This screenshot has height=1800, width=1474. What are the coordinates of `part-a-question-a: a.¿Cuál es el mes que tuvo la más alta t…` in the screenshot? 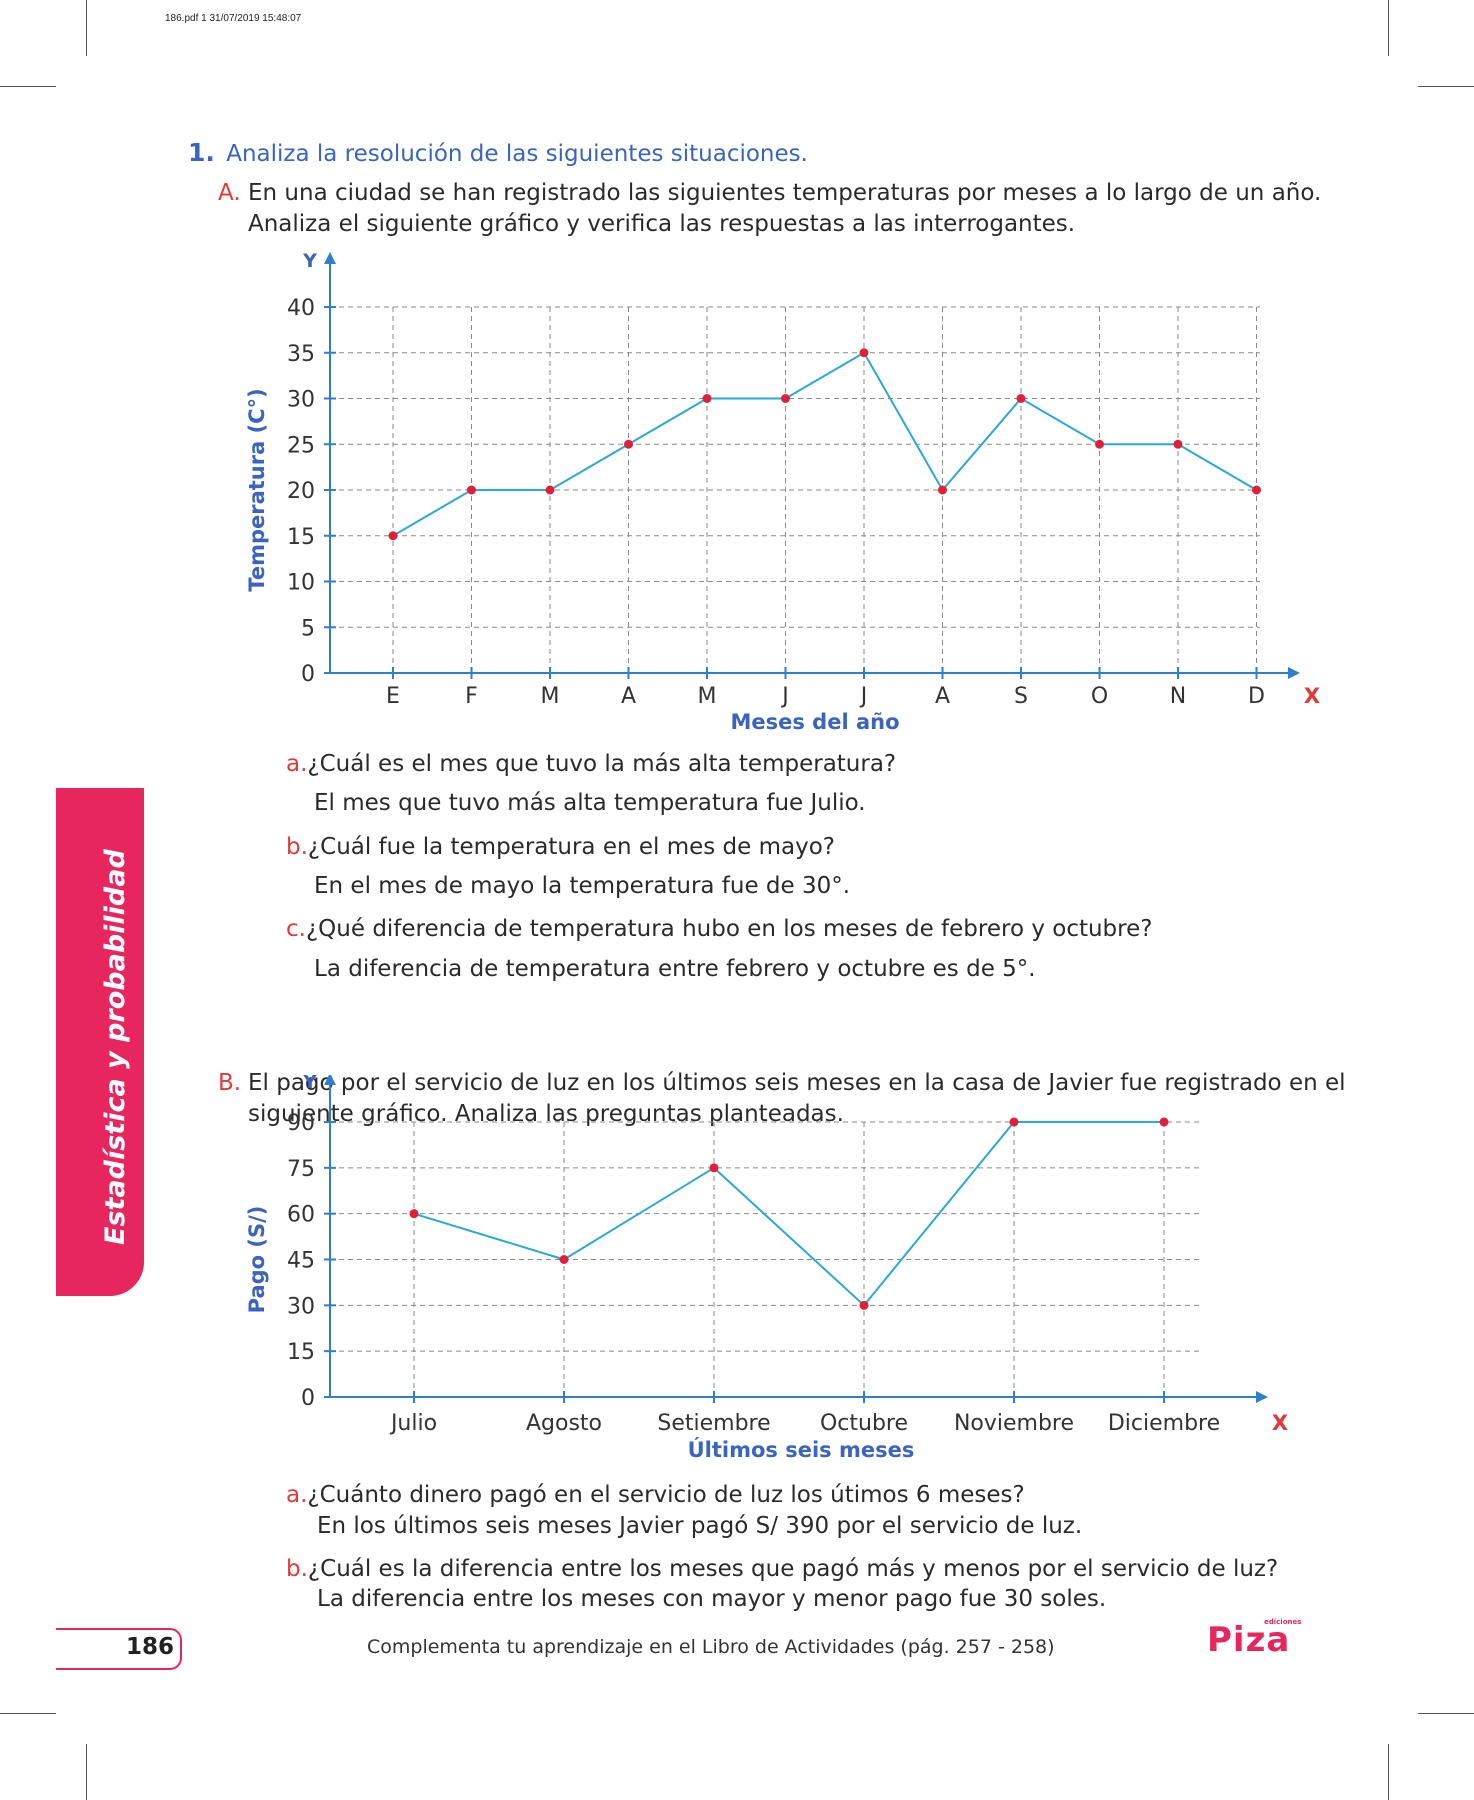 It's located at (591, 764).